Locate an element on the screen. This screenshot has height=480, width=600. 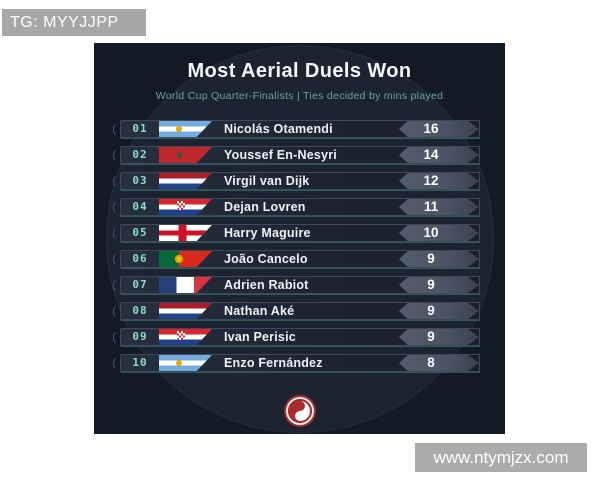
leaderboard-row: 08 Nathan Aké 9 is located at coordinates (296, 311).